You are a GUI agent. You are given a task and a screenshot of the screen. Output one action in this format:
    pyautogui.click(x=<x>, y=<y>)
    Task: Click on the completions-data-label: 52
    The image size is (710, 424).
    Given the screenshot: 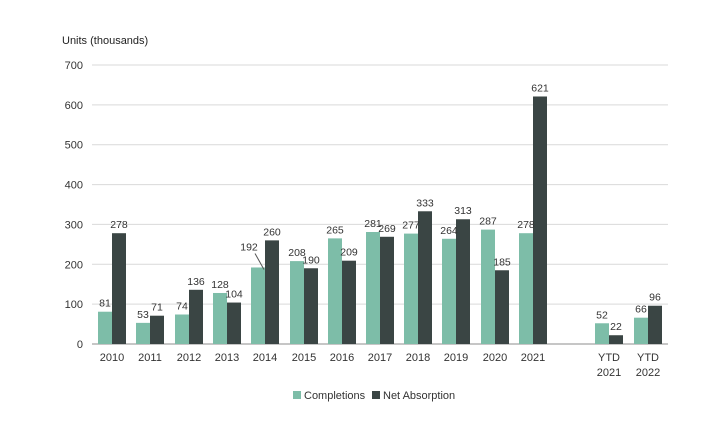 What is the action you would take?
    pyautogui.click(x=602, y=315)
    